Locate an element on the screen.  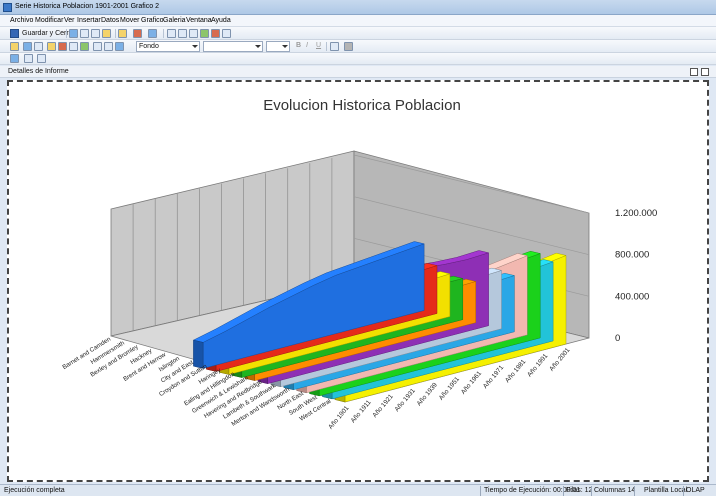
y-tick-label: 0 is located at coordinates (617, 338).